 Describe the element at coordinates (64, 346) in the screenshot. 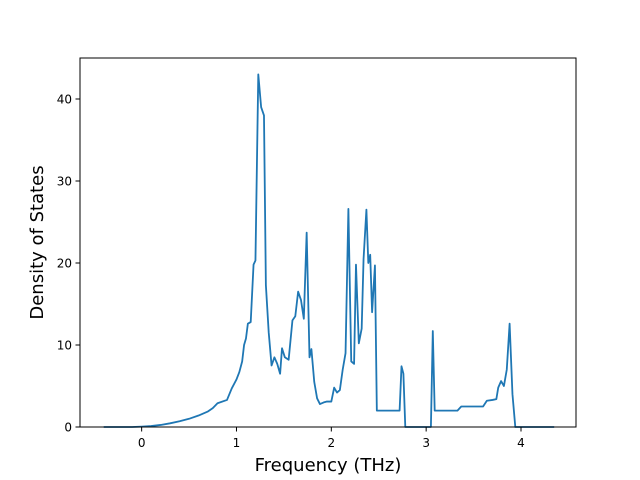

I see `y-tick-label: 10` at that location.